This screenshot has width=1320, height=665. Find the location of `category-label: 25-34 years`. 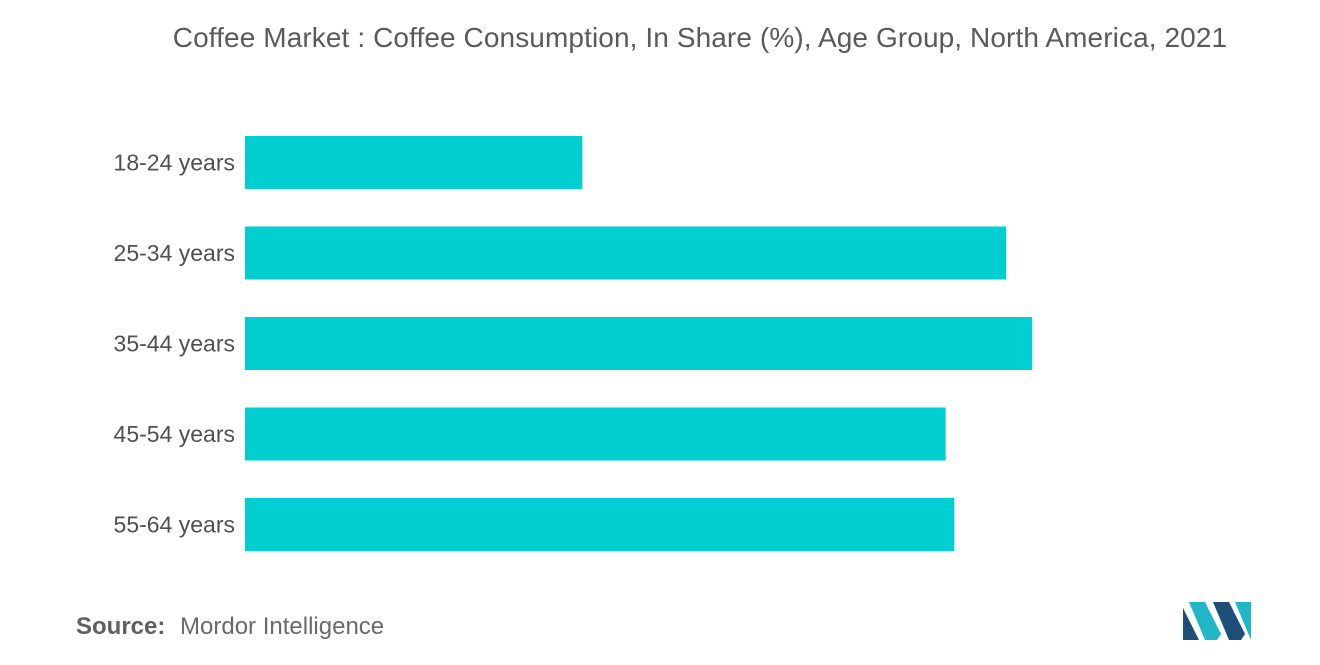

category-label: 25-34 years is located at coordinates (174, 253).